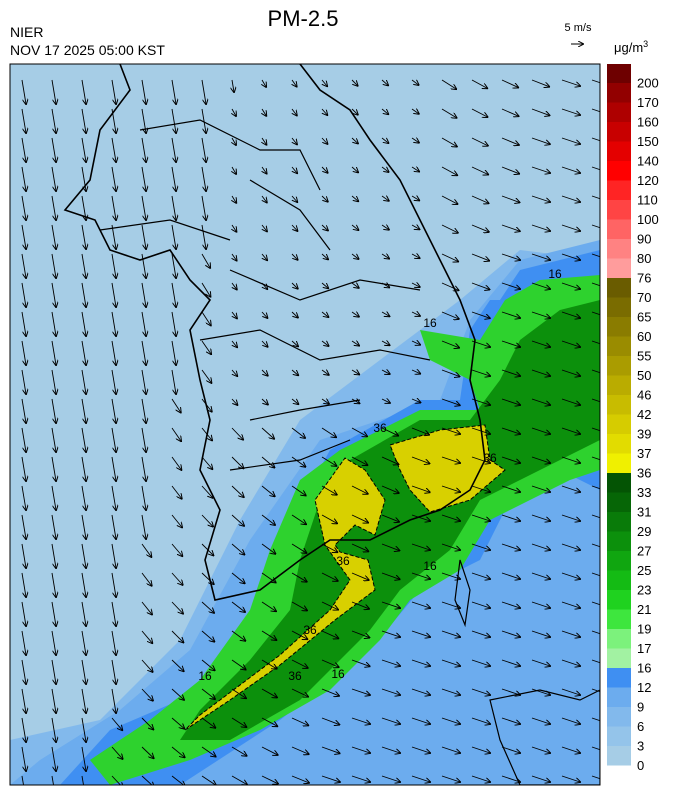  What do you see at coordinates (644, 395) in the screenshot?
I see `colorbar-label: 46` at bounding box center [644, 395].